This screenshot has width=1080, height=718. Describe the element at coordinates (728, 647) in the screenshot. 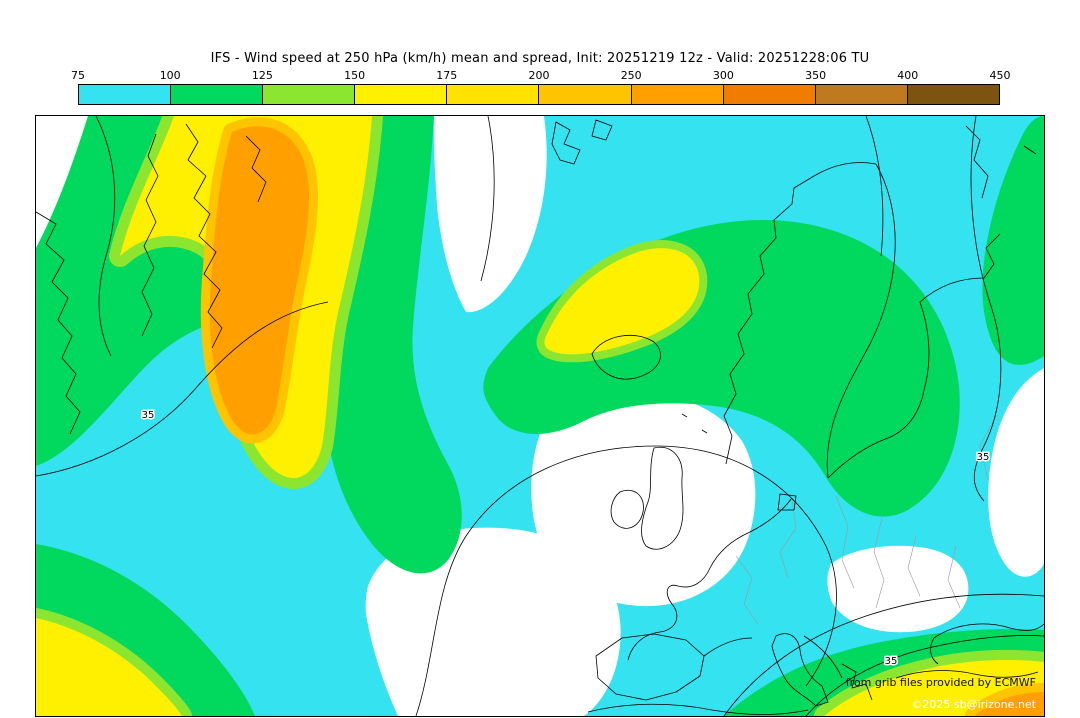

I see `coast-france-med` at that location.